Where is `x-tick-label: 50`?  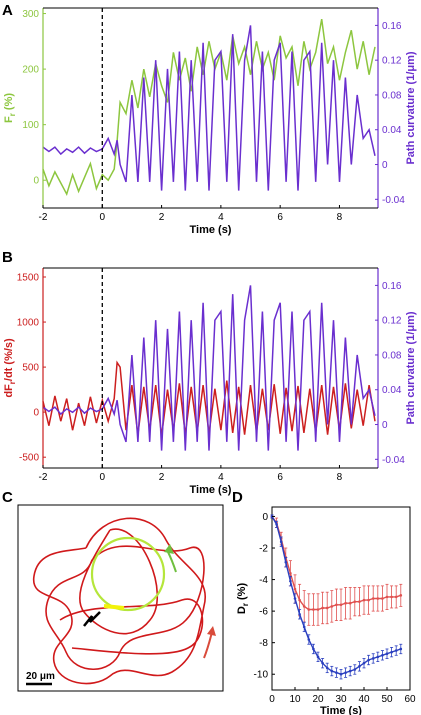 x-tick-label: 50 is located at coordinates (387, 699).